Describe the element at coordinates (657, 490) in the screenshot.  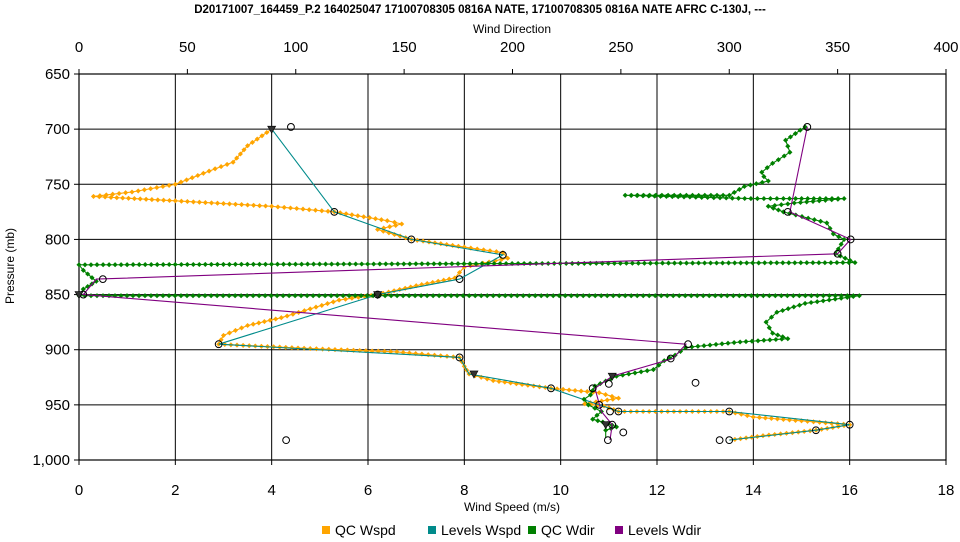
I see `bottom-tick-label: 12` at that location.